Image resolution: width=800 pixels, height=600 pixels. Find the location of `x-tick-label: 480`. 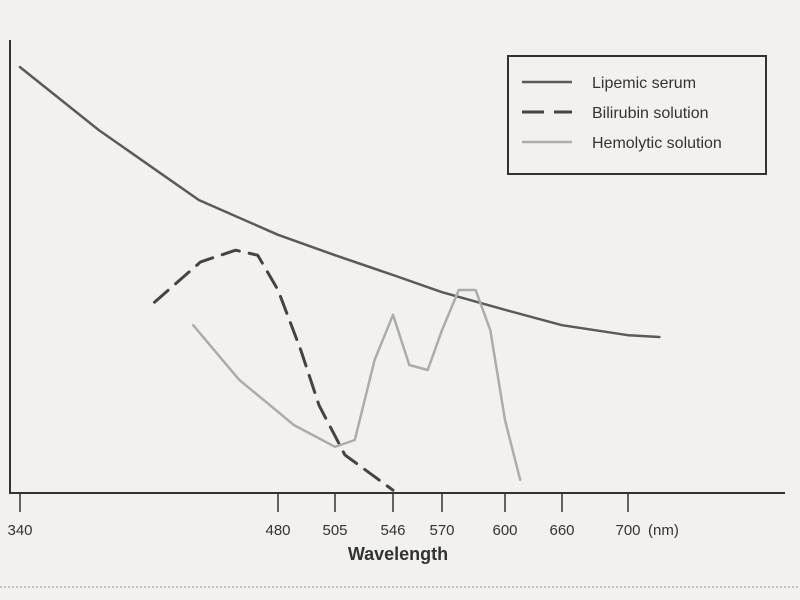

x-tick-label: 480 is located at coordinates (277, 530).